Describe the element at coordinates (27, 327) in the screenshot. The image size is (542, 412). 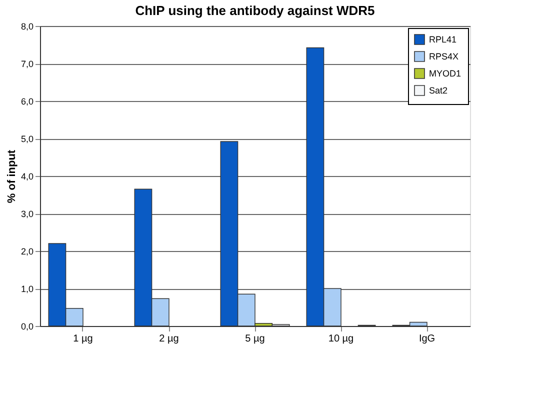
I see `y-tick-label: 0,0` at that location.